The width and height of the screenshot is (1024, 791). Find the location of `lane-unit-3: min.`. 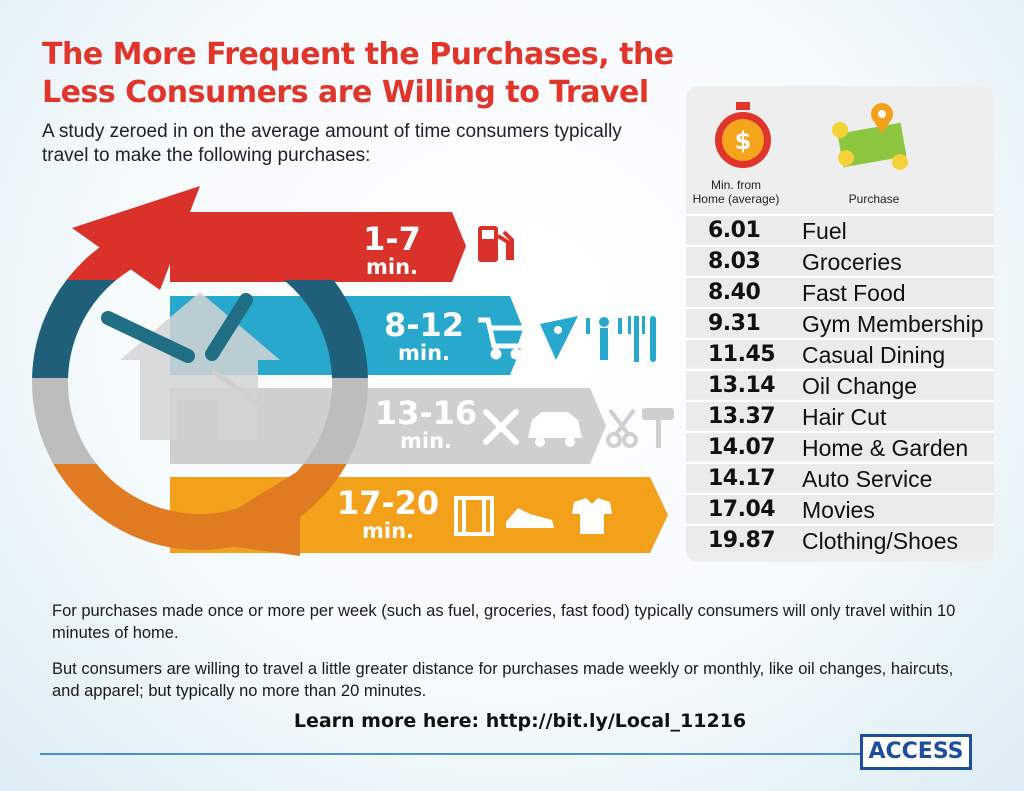

lane-unit-3: min. is located at coordinates (426, 441).